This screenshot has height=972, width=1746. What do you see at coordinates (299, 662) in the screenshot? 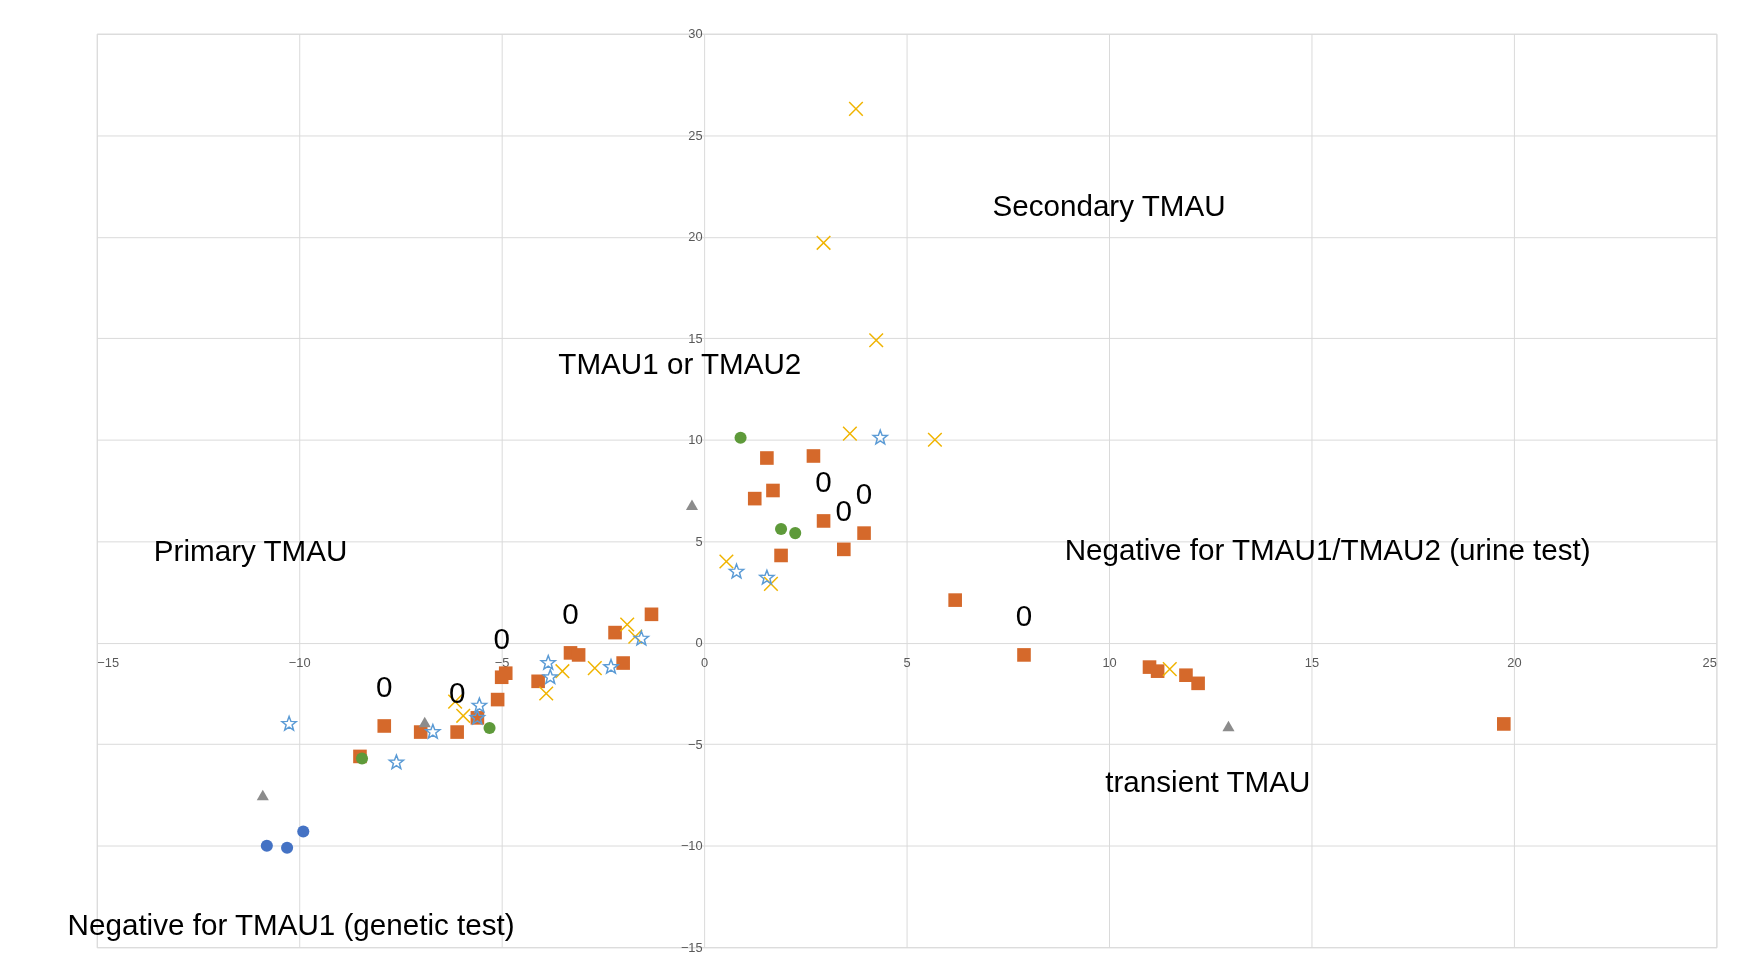
I see `x-tick-label: −10` at bounding box center [299, 662].